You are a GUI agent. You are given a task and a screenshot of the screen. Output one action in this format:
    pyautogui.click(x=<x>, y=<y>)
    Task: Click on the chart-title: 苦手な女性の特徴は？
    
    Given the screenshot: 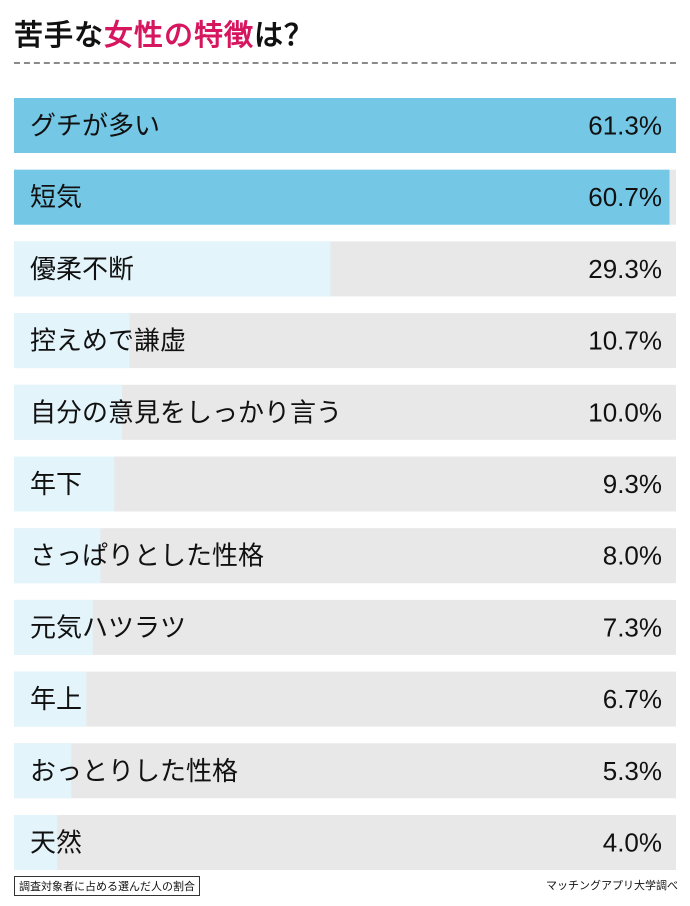 What is the action you would take?
    pyautogui.click(x=164, y=33)
    